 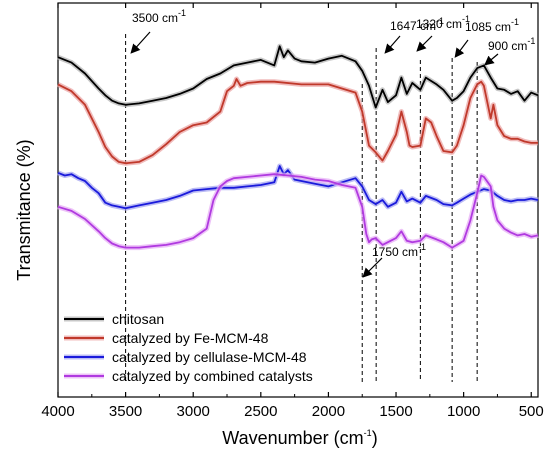 I want to click on x-tick-label: 2000, so click(x=328, y=411).